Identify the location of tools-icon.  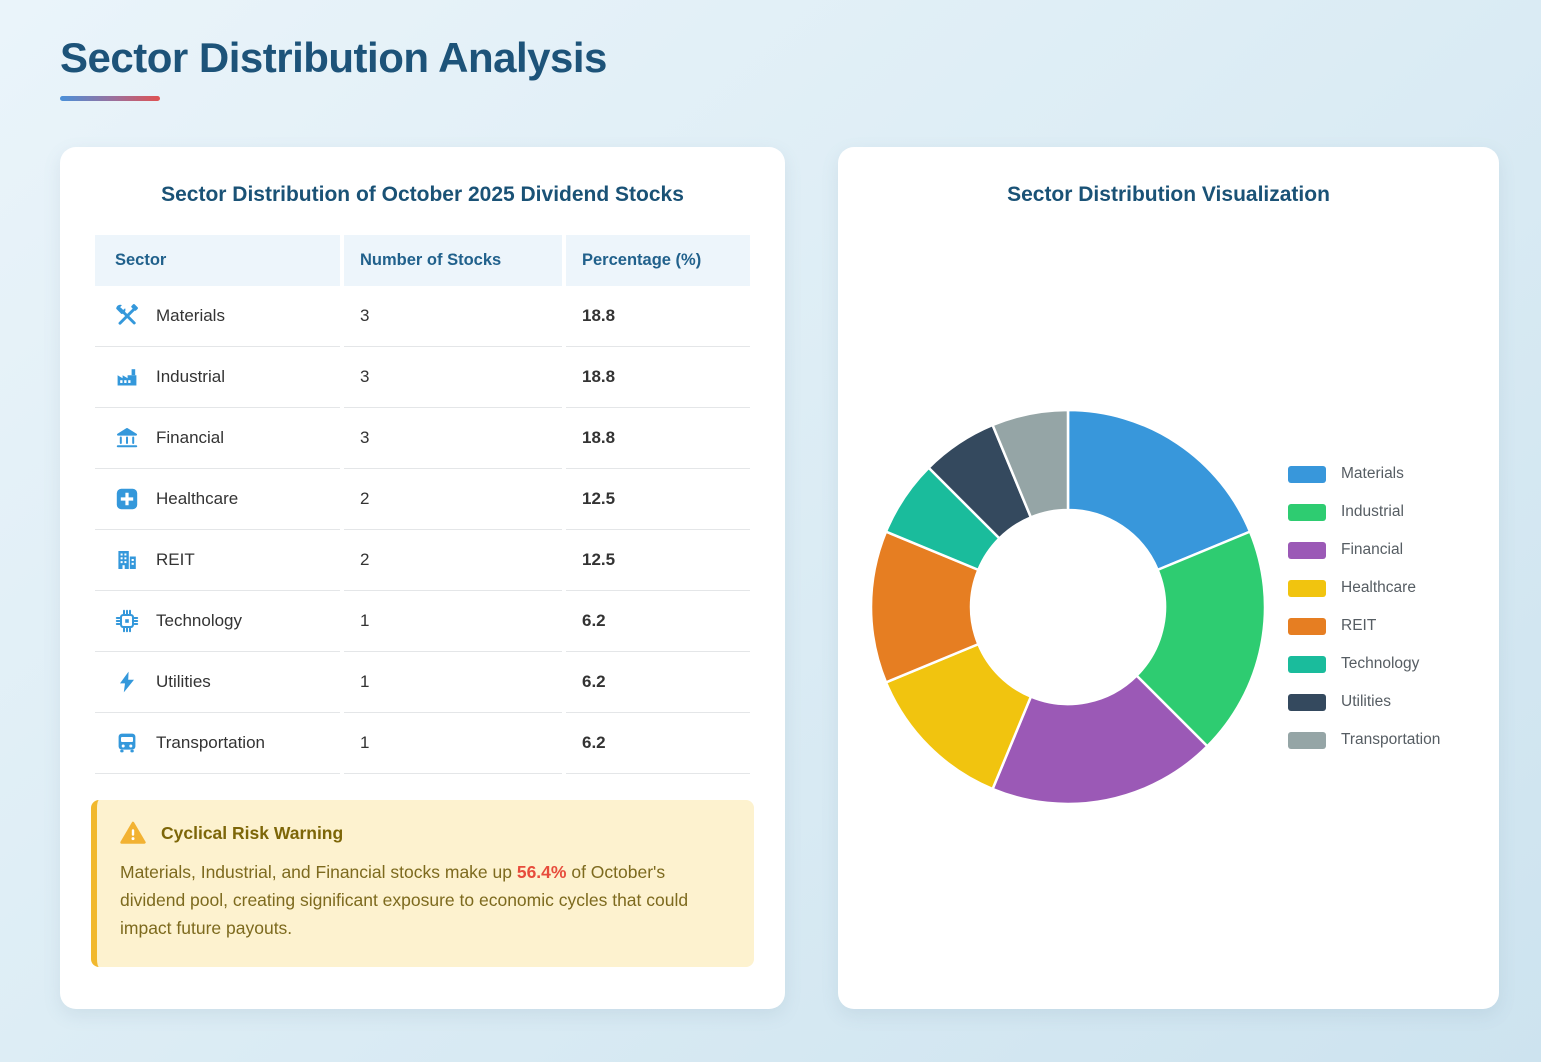
(127, 316).